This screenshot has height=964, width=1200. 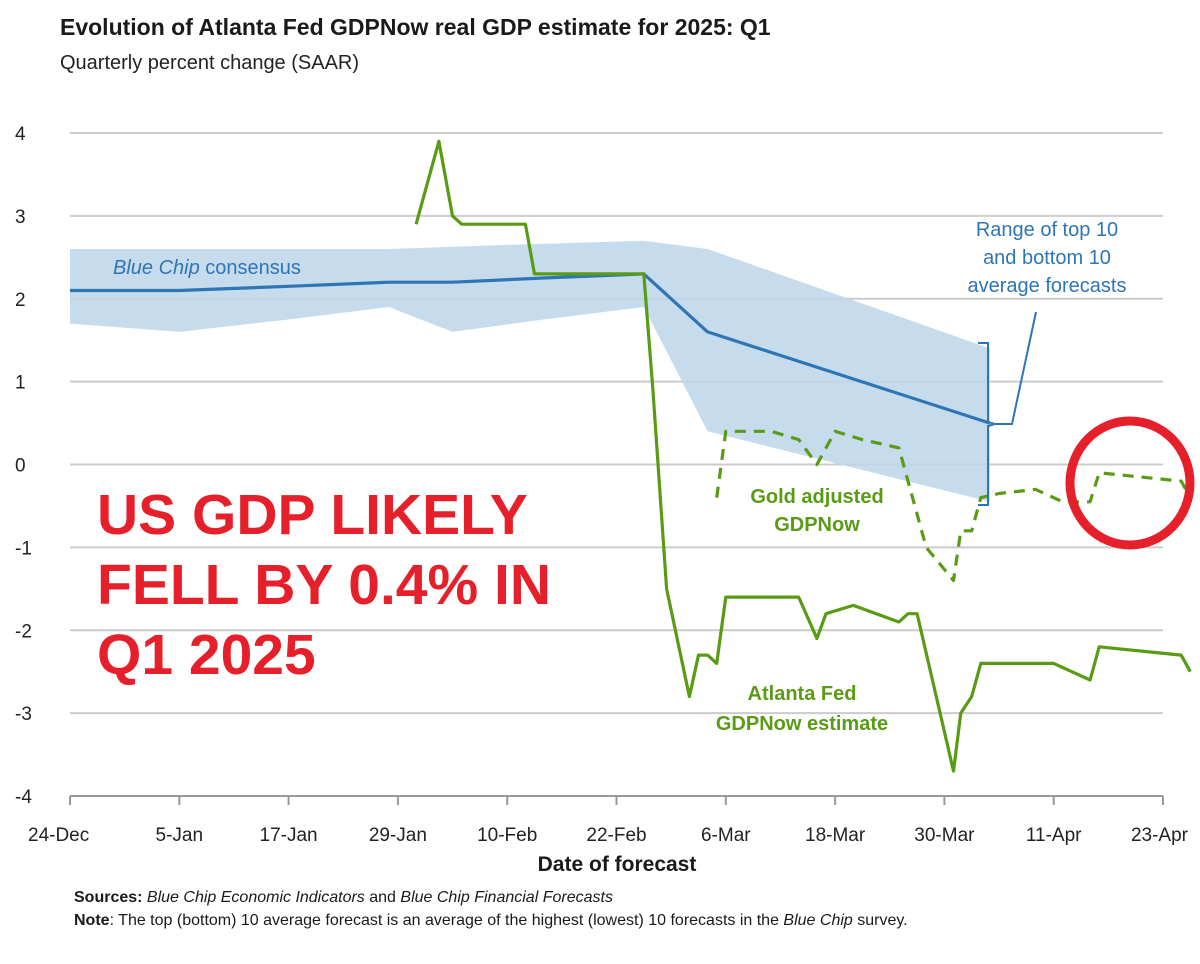 I want to click on range-label-line2: and bottom 10, so click(x=1047, y=258).